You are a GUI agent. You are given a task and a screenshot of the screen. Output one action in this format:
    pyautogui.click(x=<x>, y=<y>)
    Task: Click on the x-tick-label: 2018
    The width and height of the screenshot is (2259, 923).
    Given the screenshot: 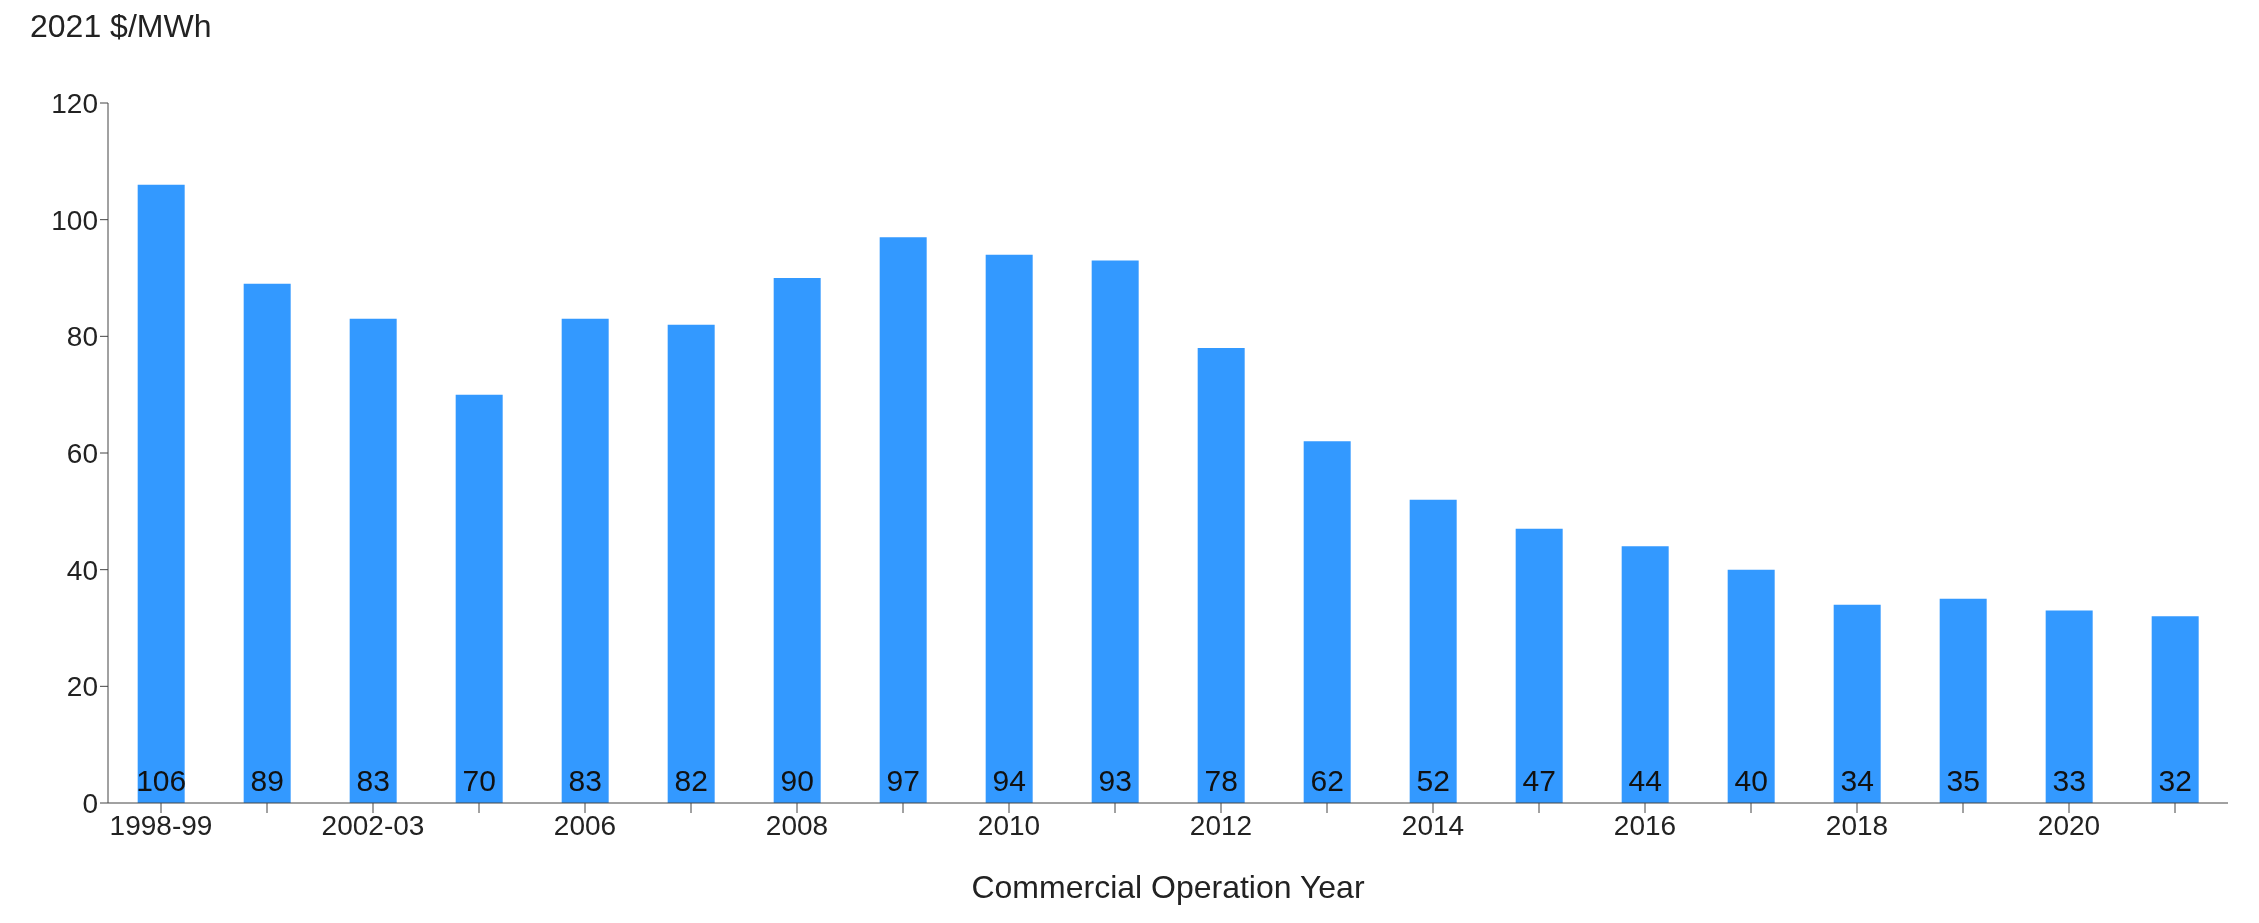 What is the action you would take?
    pyautogui.click(x=1857, y=825)
    